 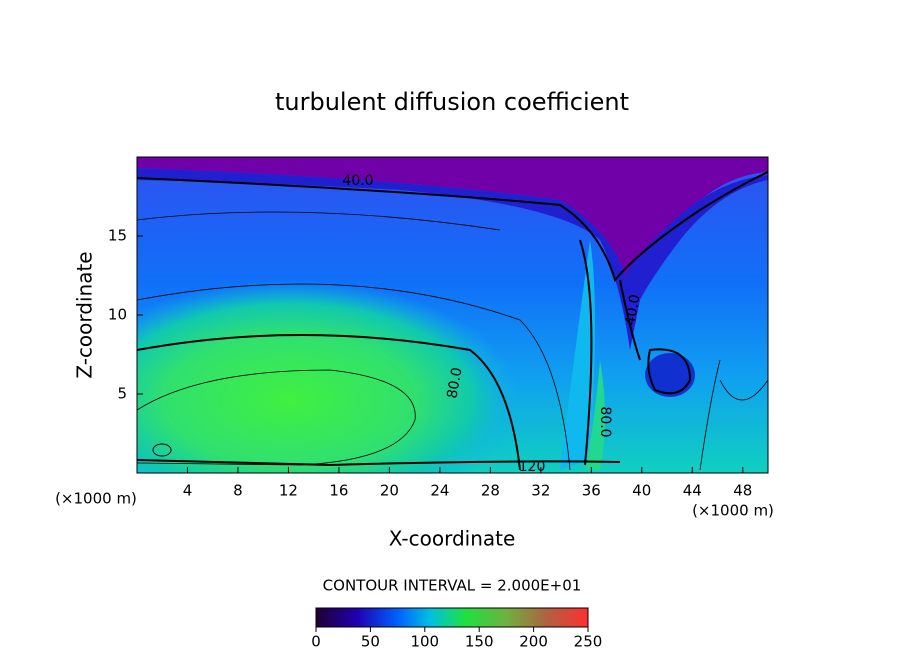 I want to click on x-tick-label: 40, so click(x=641, y=491).